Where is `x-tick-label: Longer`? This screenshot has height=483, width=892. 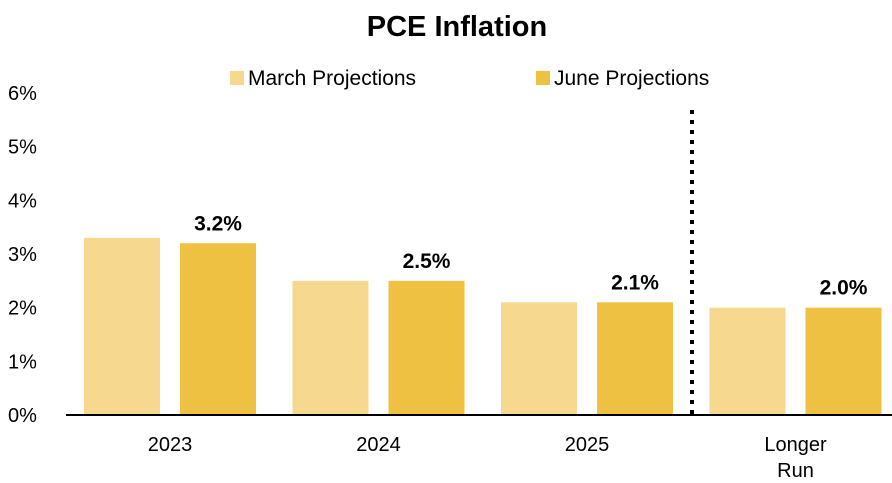
x-tick-label: Longer is located at coordinates (795, 445).